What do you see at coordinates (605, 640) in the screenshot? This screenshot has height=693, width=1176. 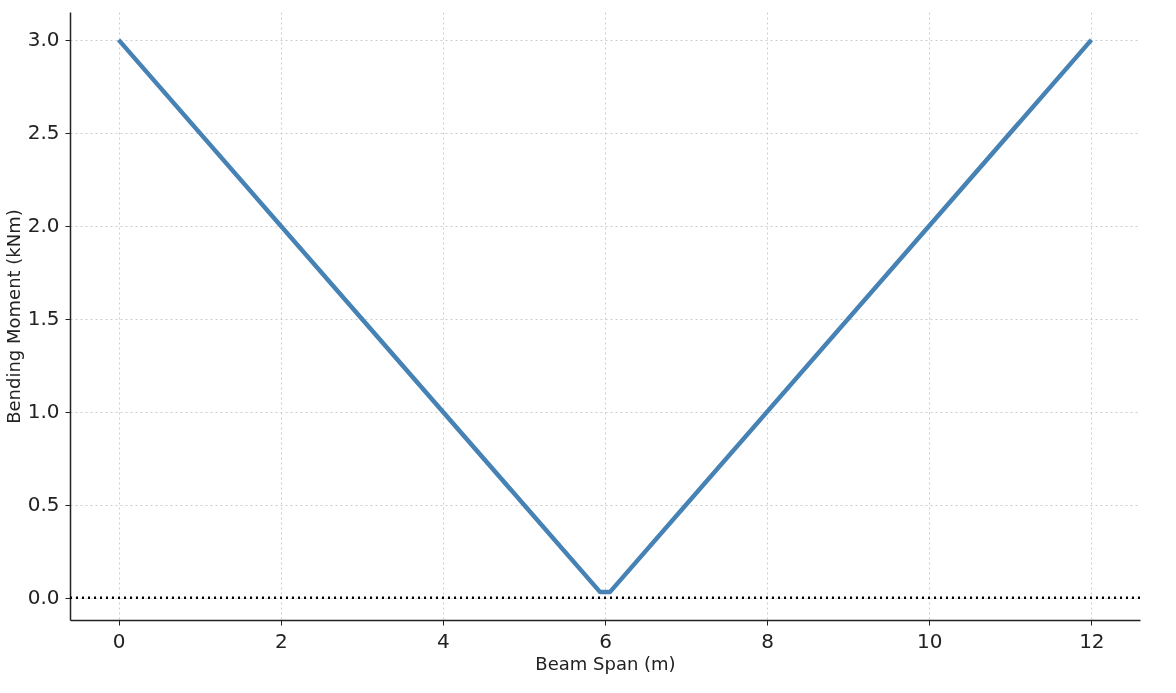 I see `x-tick-label: 6` at bounding box center [605, 640].